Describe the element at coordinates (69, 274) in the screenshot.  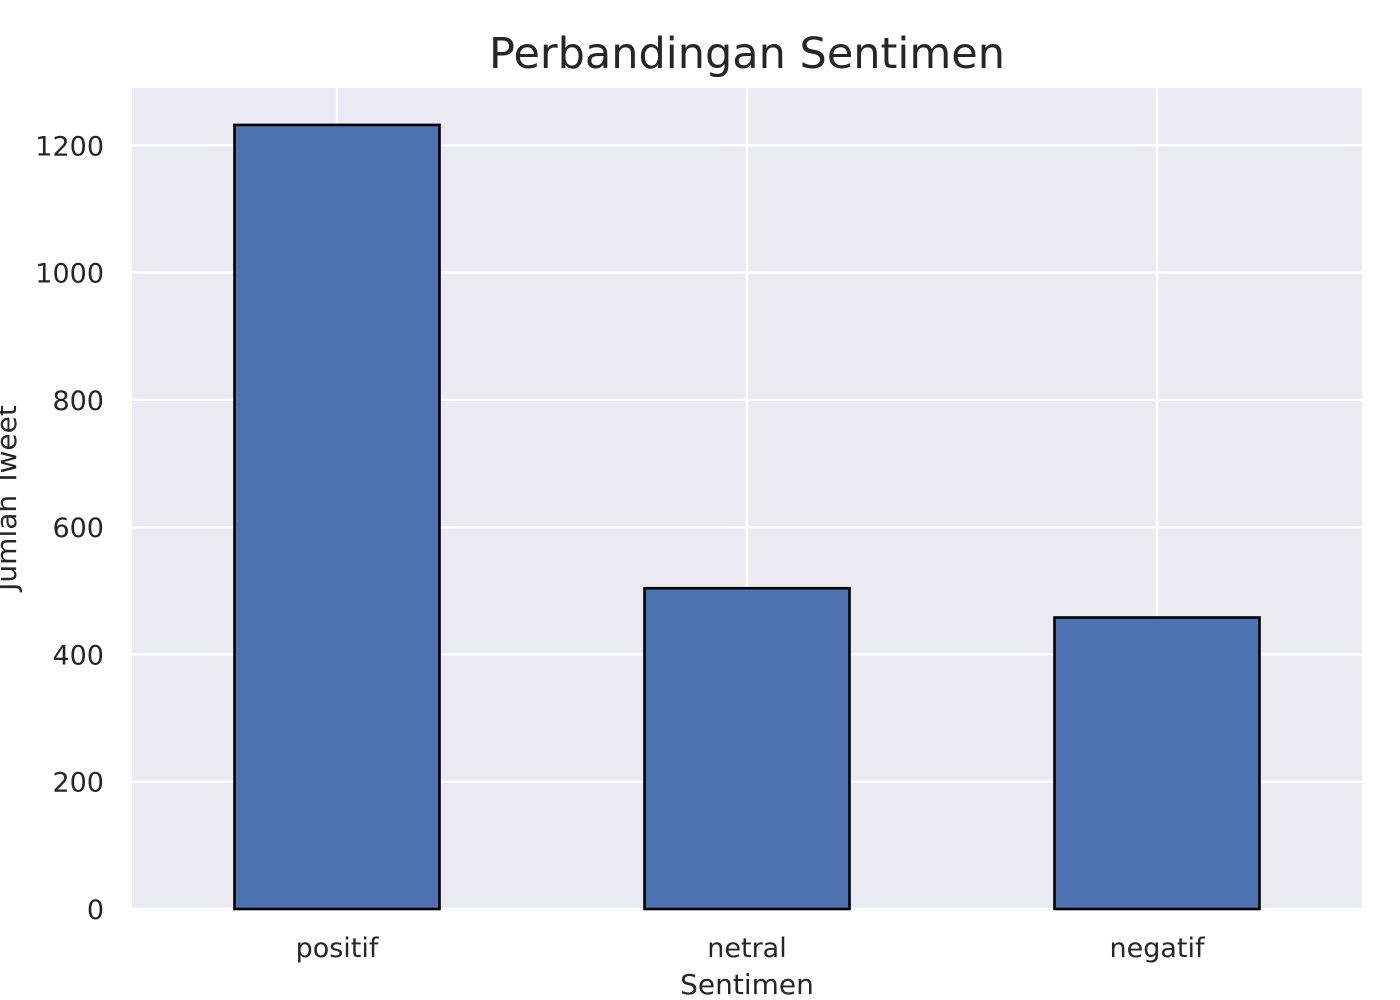
I see `y-tick-label: 1000` at that location.